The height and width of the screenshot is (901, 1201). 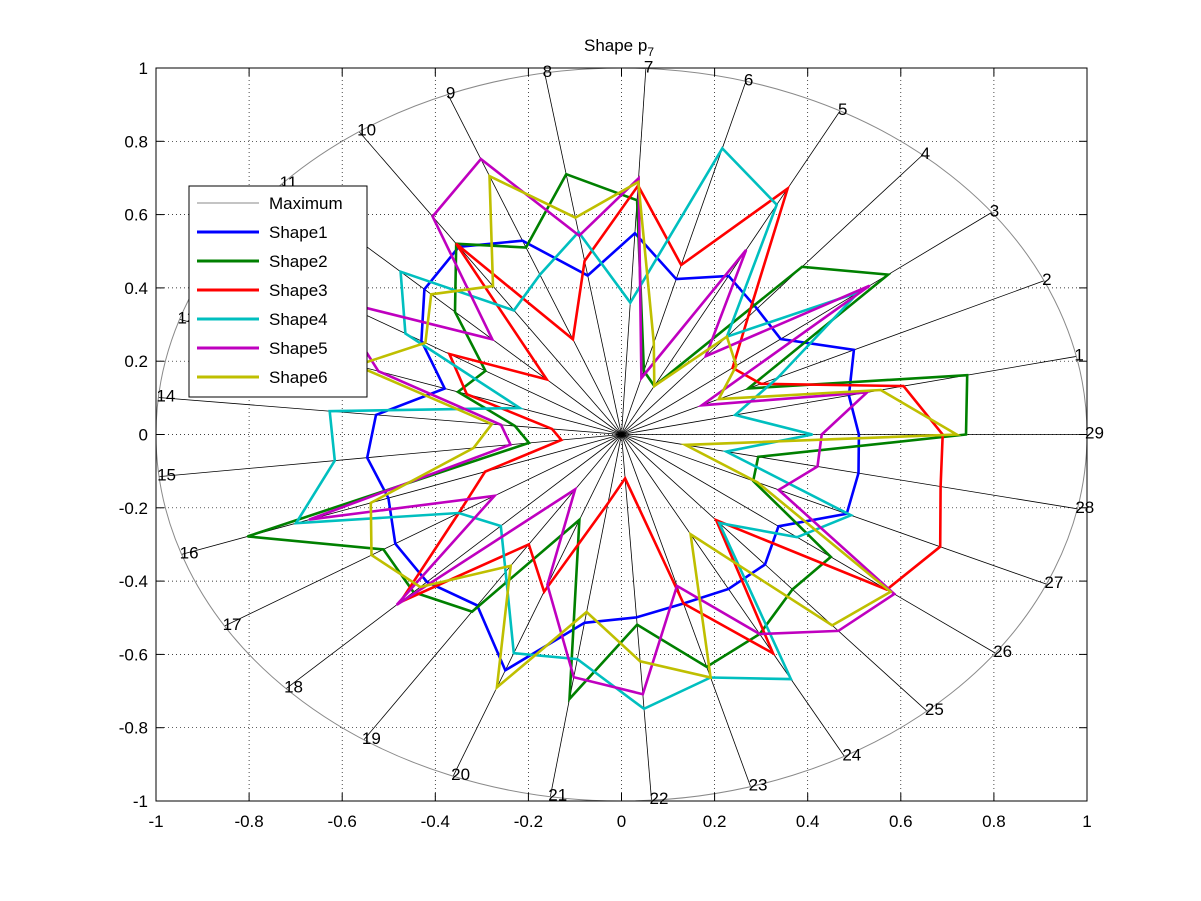 What do you see at coordinates (366, 130) in the screenshot?
I see `spoke-label-10: 10` at bounding box center [366, 130].